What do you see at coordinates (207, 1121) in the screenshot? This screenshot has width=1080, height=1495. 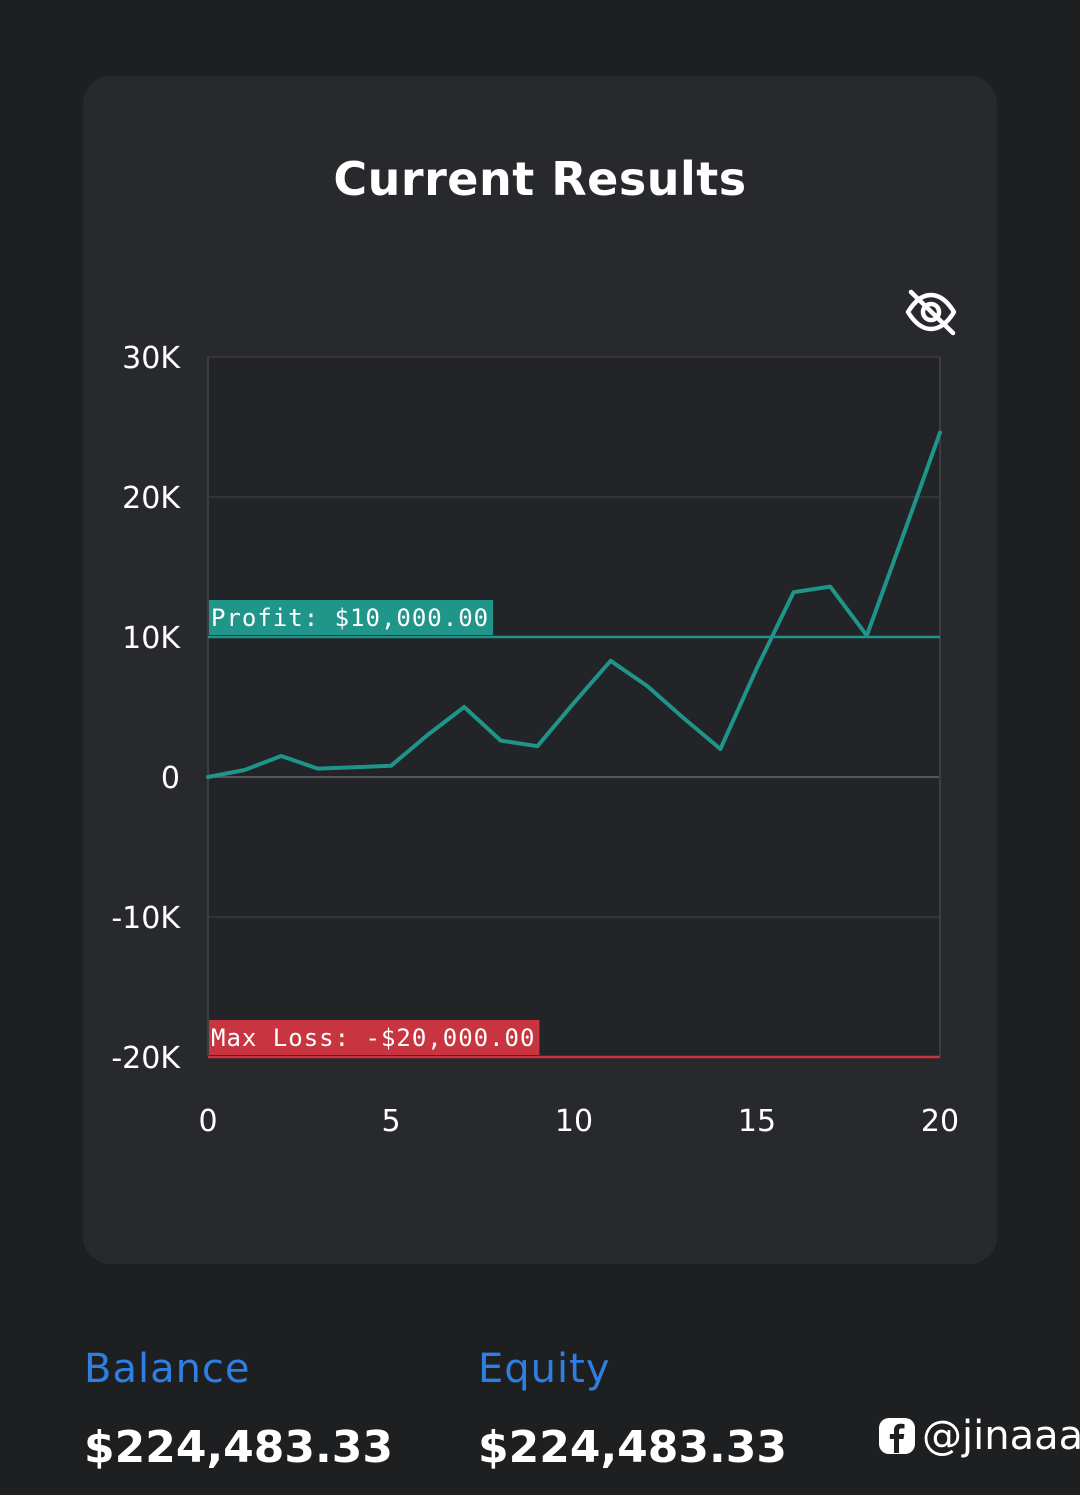 I see `x-tick-label: 0` at bounding box center [207, 1121].